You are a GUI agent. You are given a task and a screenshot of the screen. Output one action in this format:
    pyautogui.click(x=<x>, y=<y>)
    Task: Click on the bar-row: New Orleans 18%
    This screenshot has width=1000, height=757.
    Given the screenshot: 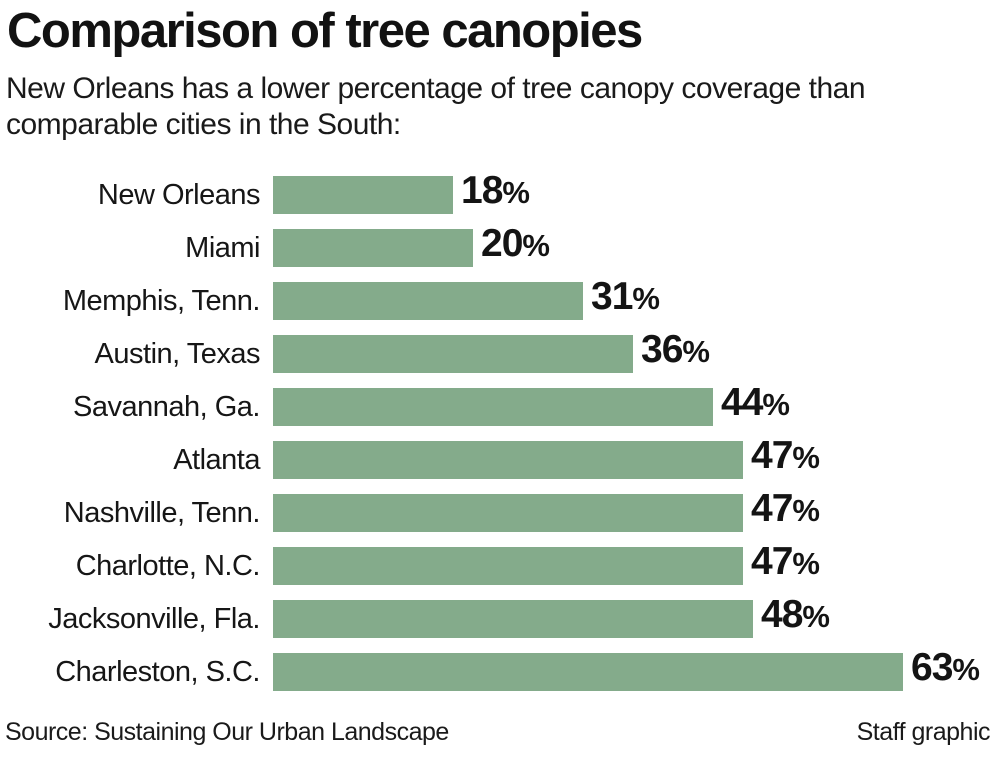 What is the action you would take?
    pyautogui.click(x=500, y=192)
    